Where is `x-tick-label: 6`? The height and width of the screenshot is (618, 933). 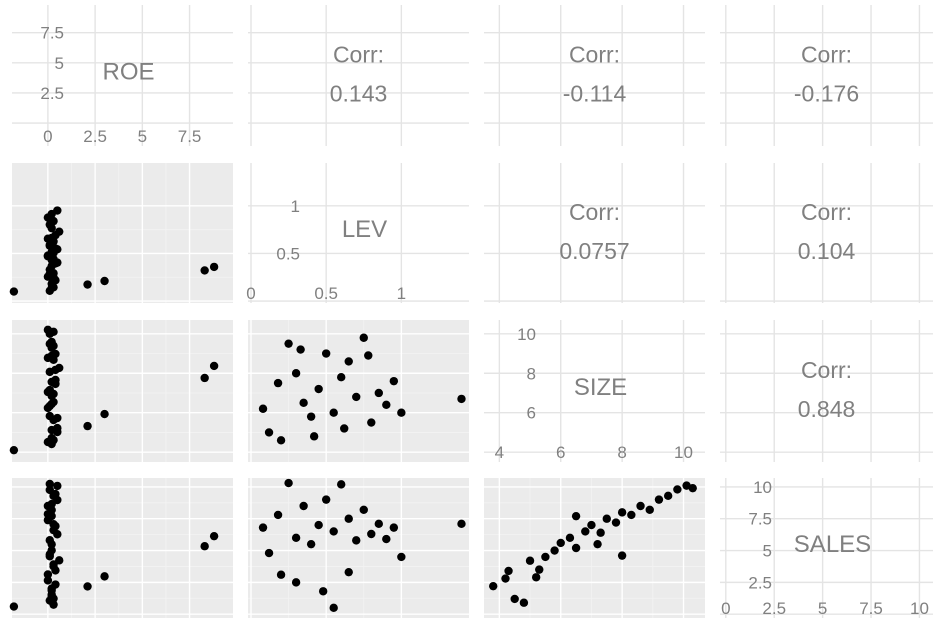
x-tick-label: 6 is located at coordinates (560, 452).